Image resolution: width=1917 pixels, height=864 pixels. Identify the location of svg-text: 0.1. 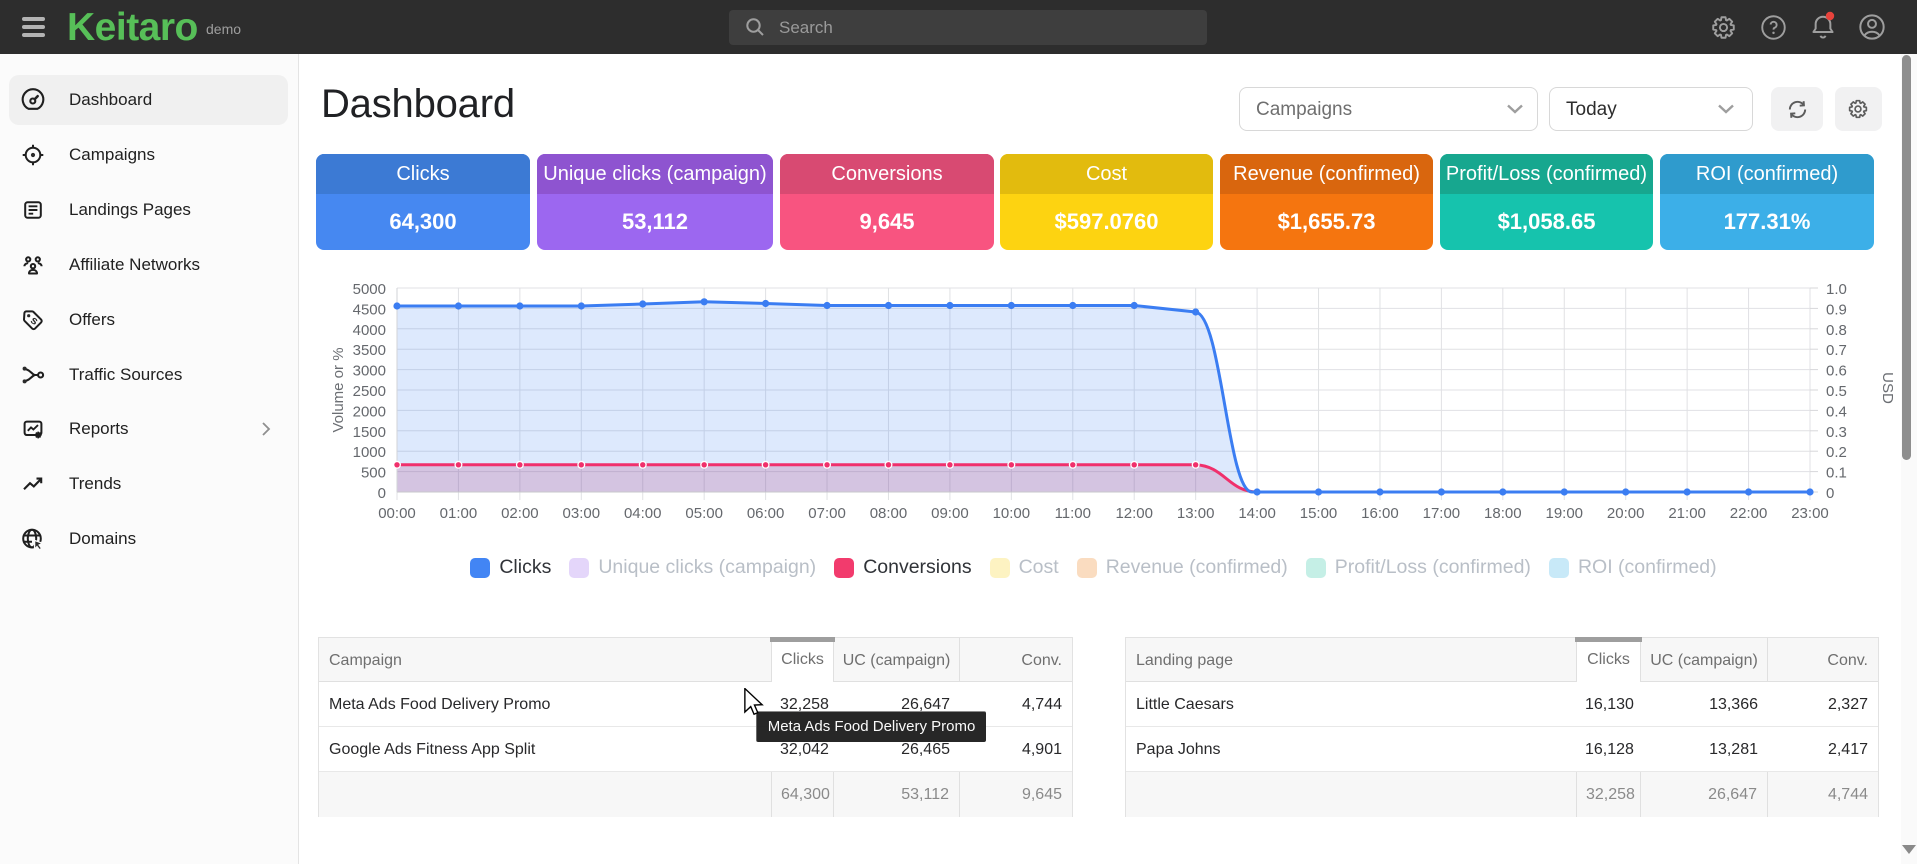
(1836, 473).